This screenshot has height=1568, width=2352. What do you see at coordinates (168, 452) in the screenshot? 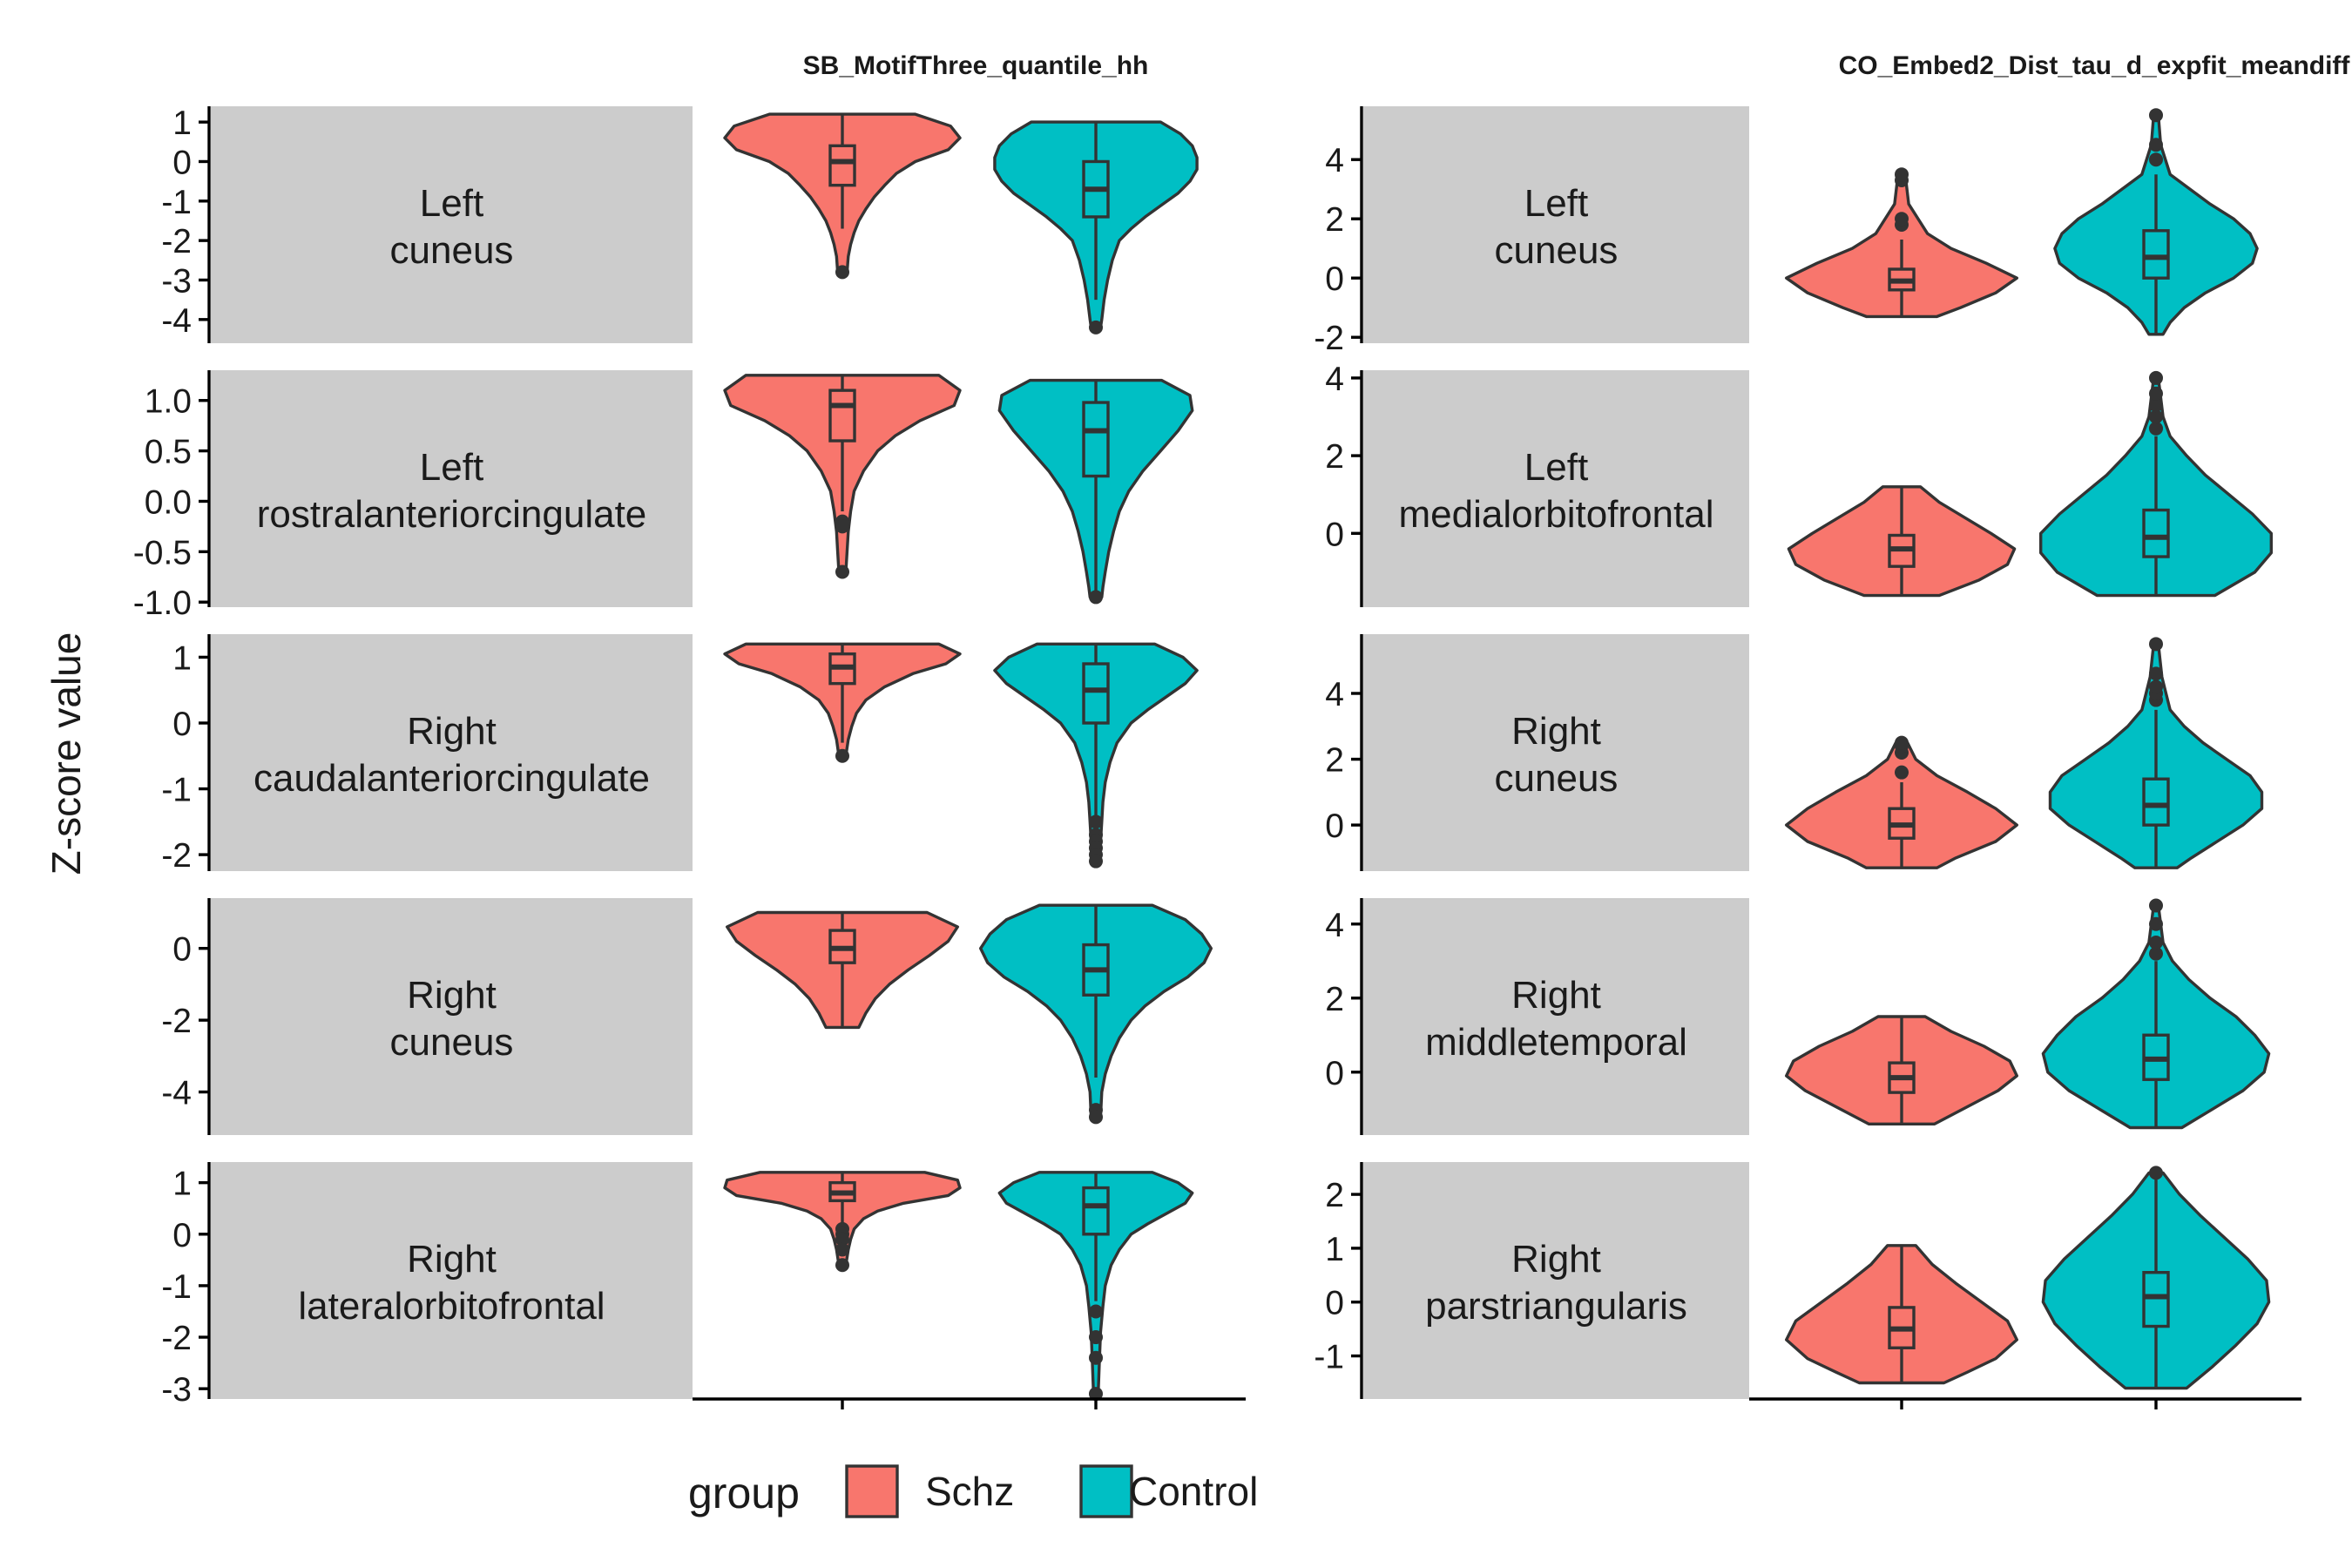
I see `y-tick-label: 0.5` at bounding box center [168, 452].